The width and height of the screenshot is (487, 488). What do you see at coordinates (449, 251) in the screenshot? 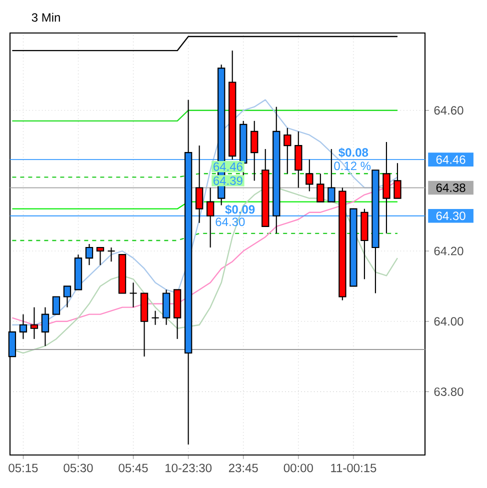
I see `y-tick-label: 64.20` at bounding box center [449, 251].